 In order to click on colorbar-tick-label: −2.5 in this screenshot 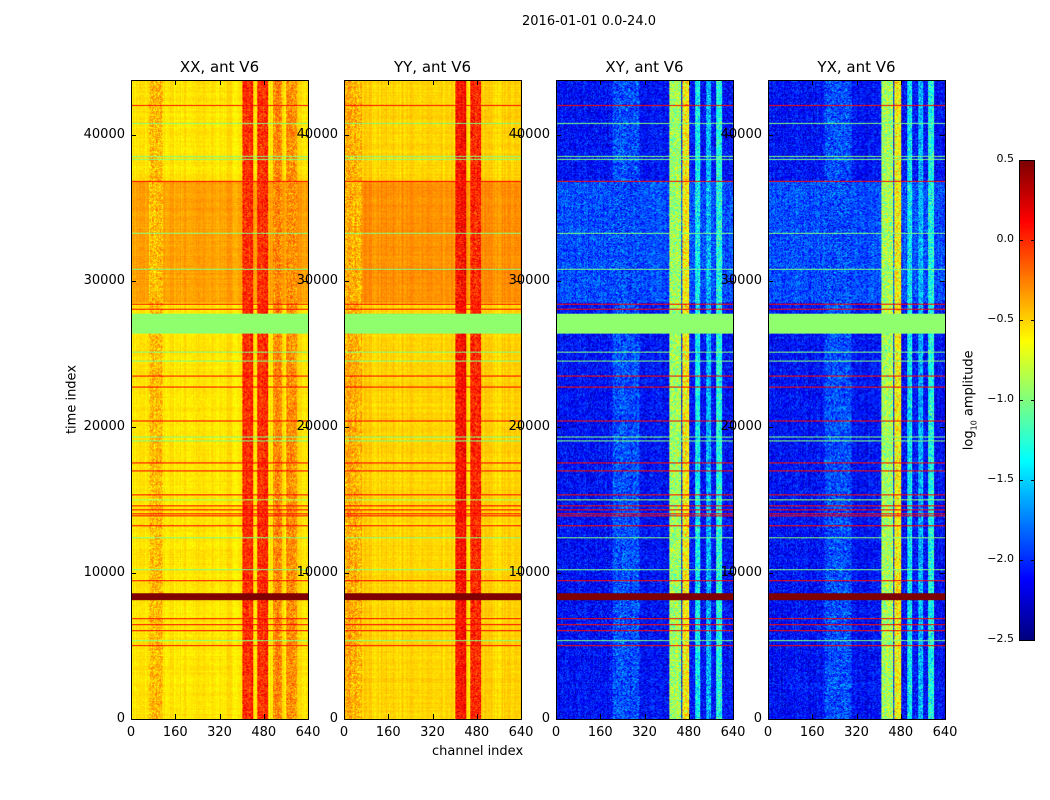, I will do `click(1000, 638)`.